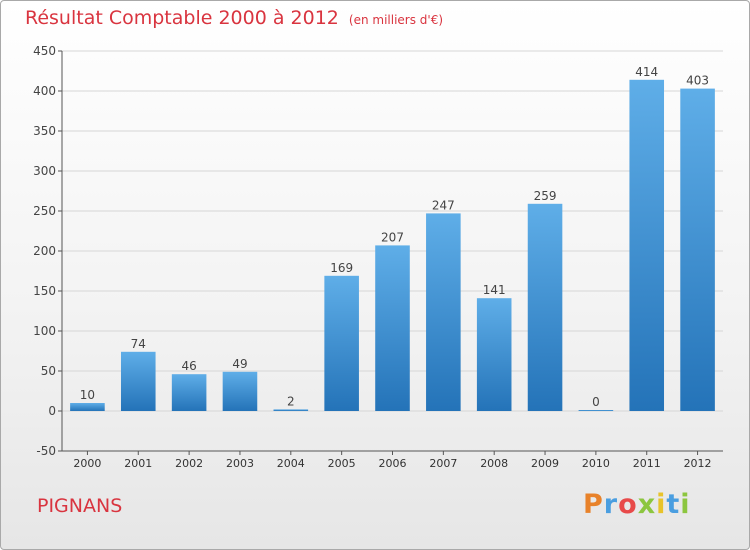 Image resolution: width=750 pixels, height=550 pixels. What do you see at coordinates (443, 205) in the screenshot?
I see `data-label: 247` at bounding box center [443, 205].